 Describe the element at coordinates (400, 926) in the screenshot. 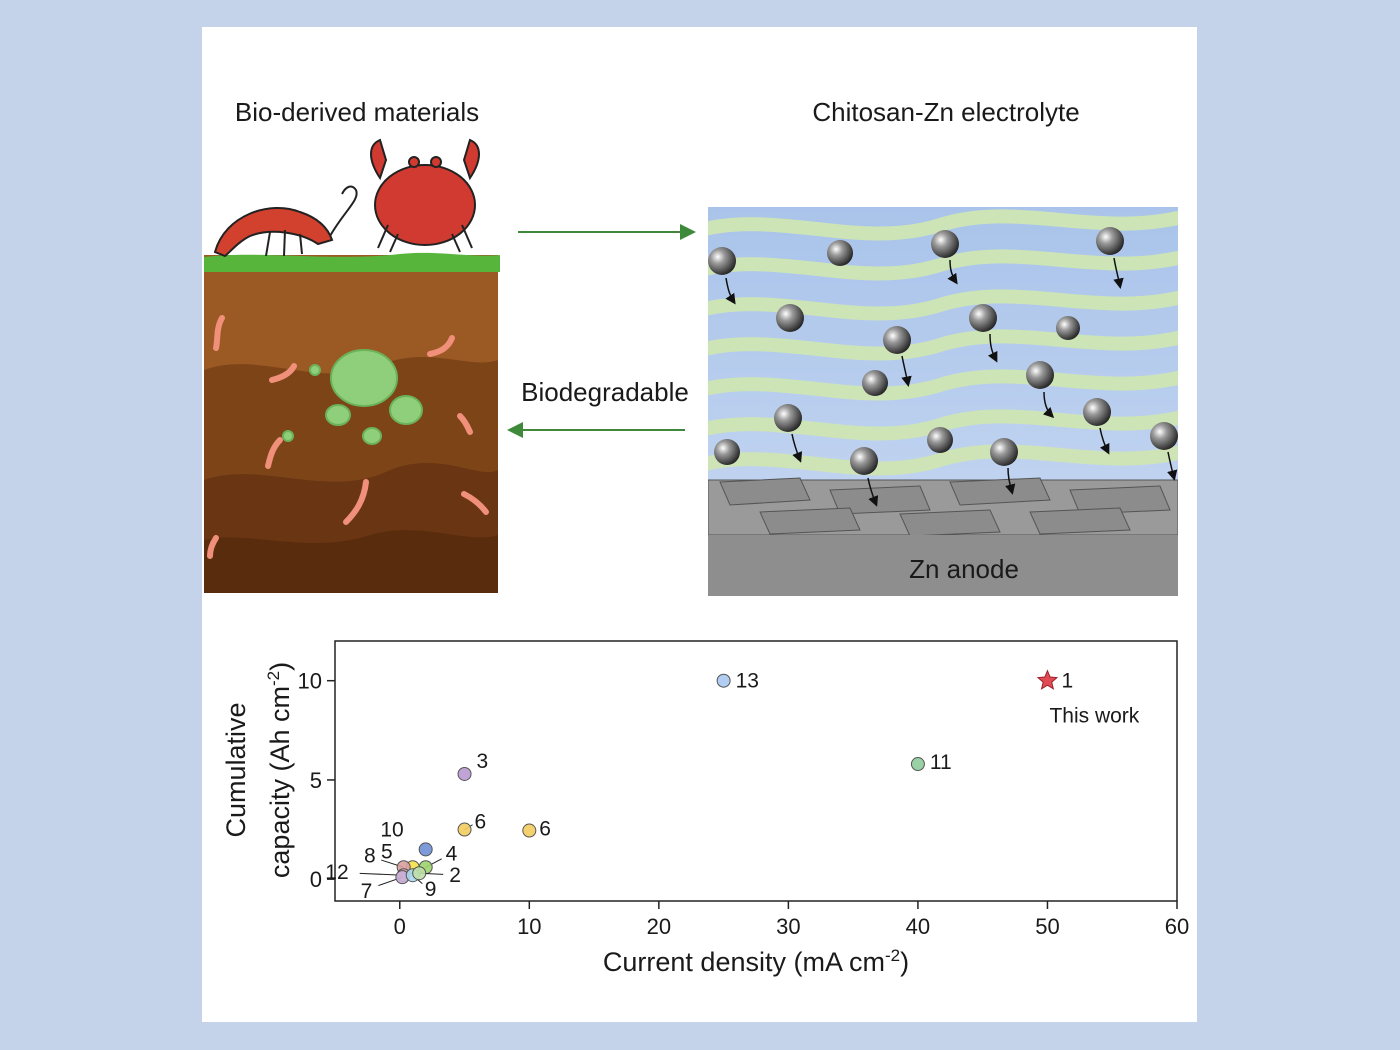

I see `x-tick-label: 0` at that location.